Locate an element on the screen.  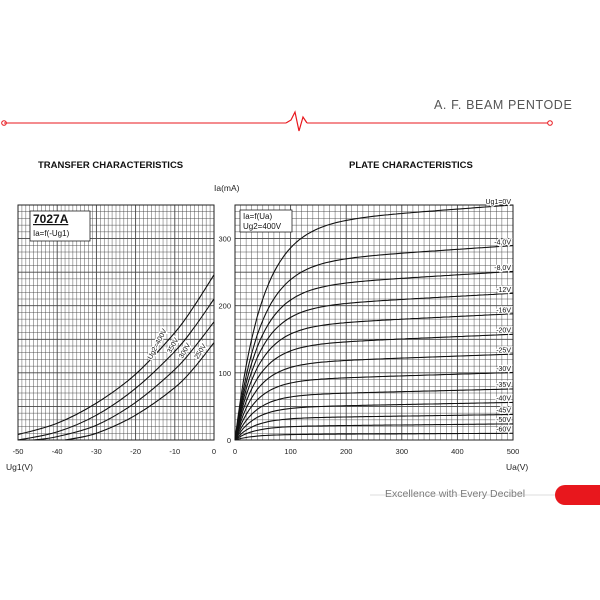
x-tick-label-1: -40 is located at coordinates (57, 451).